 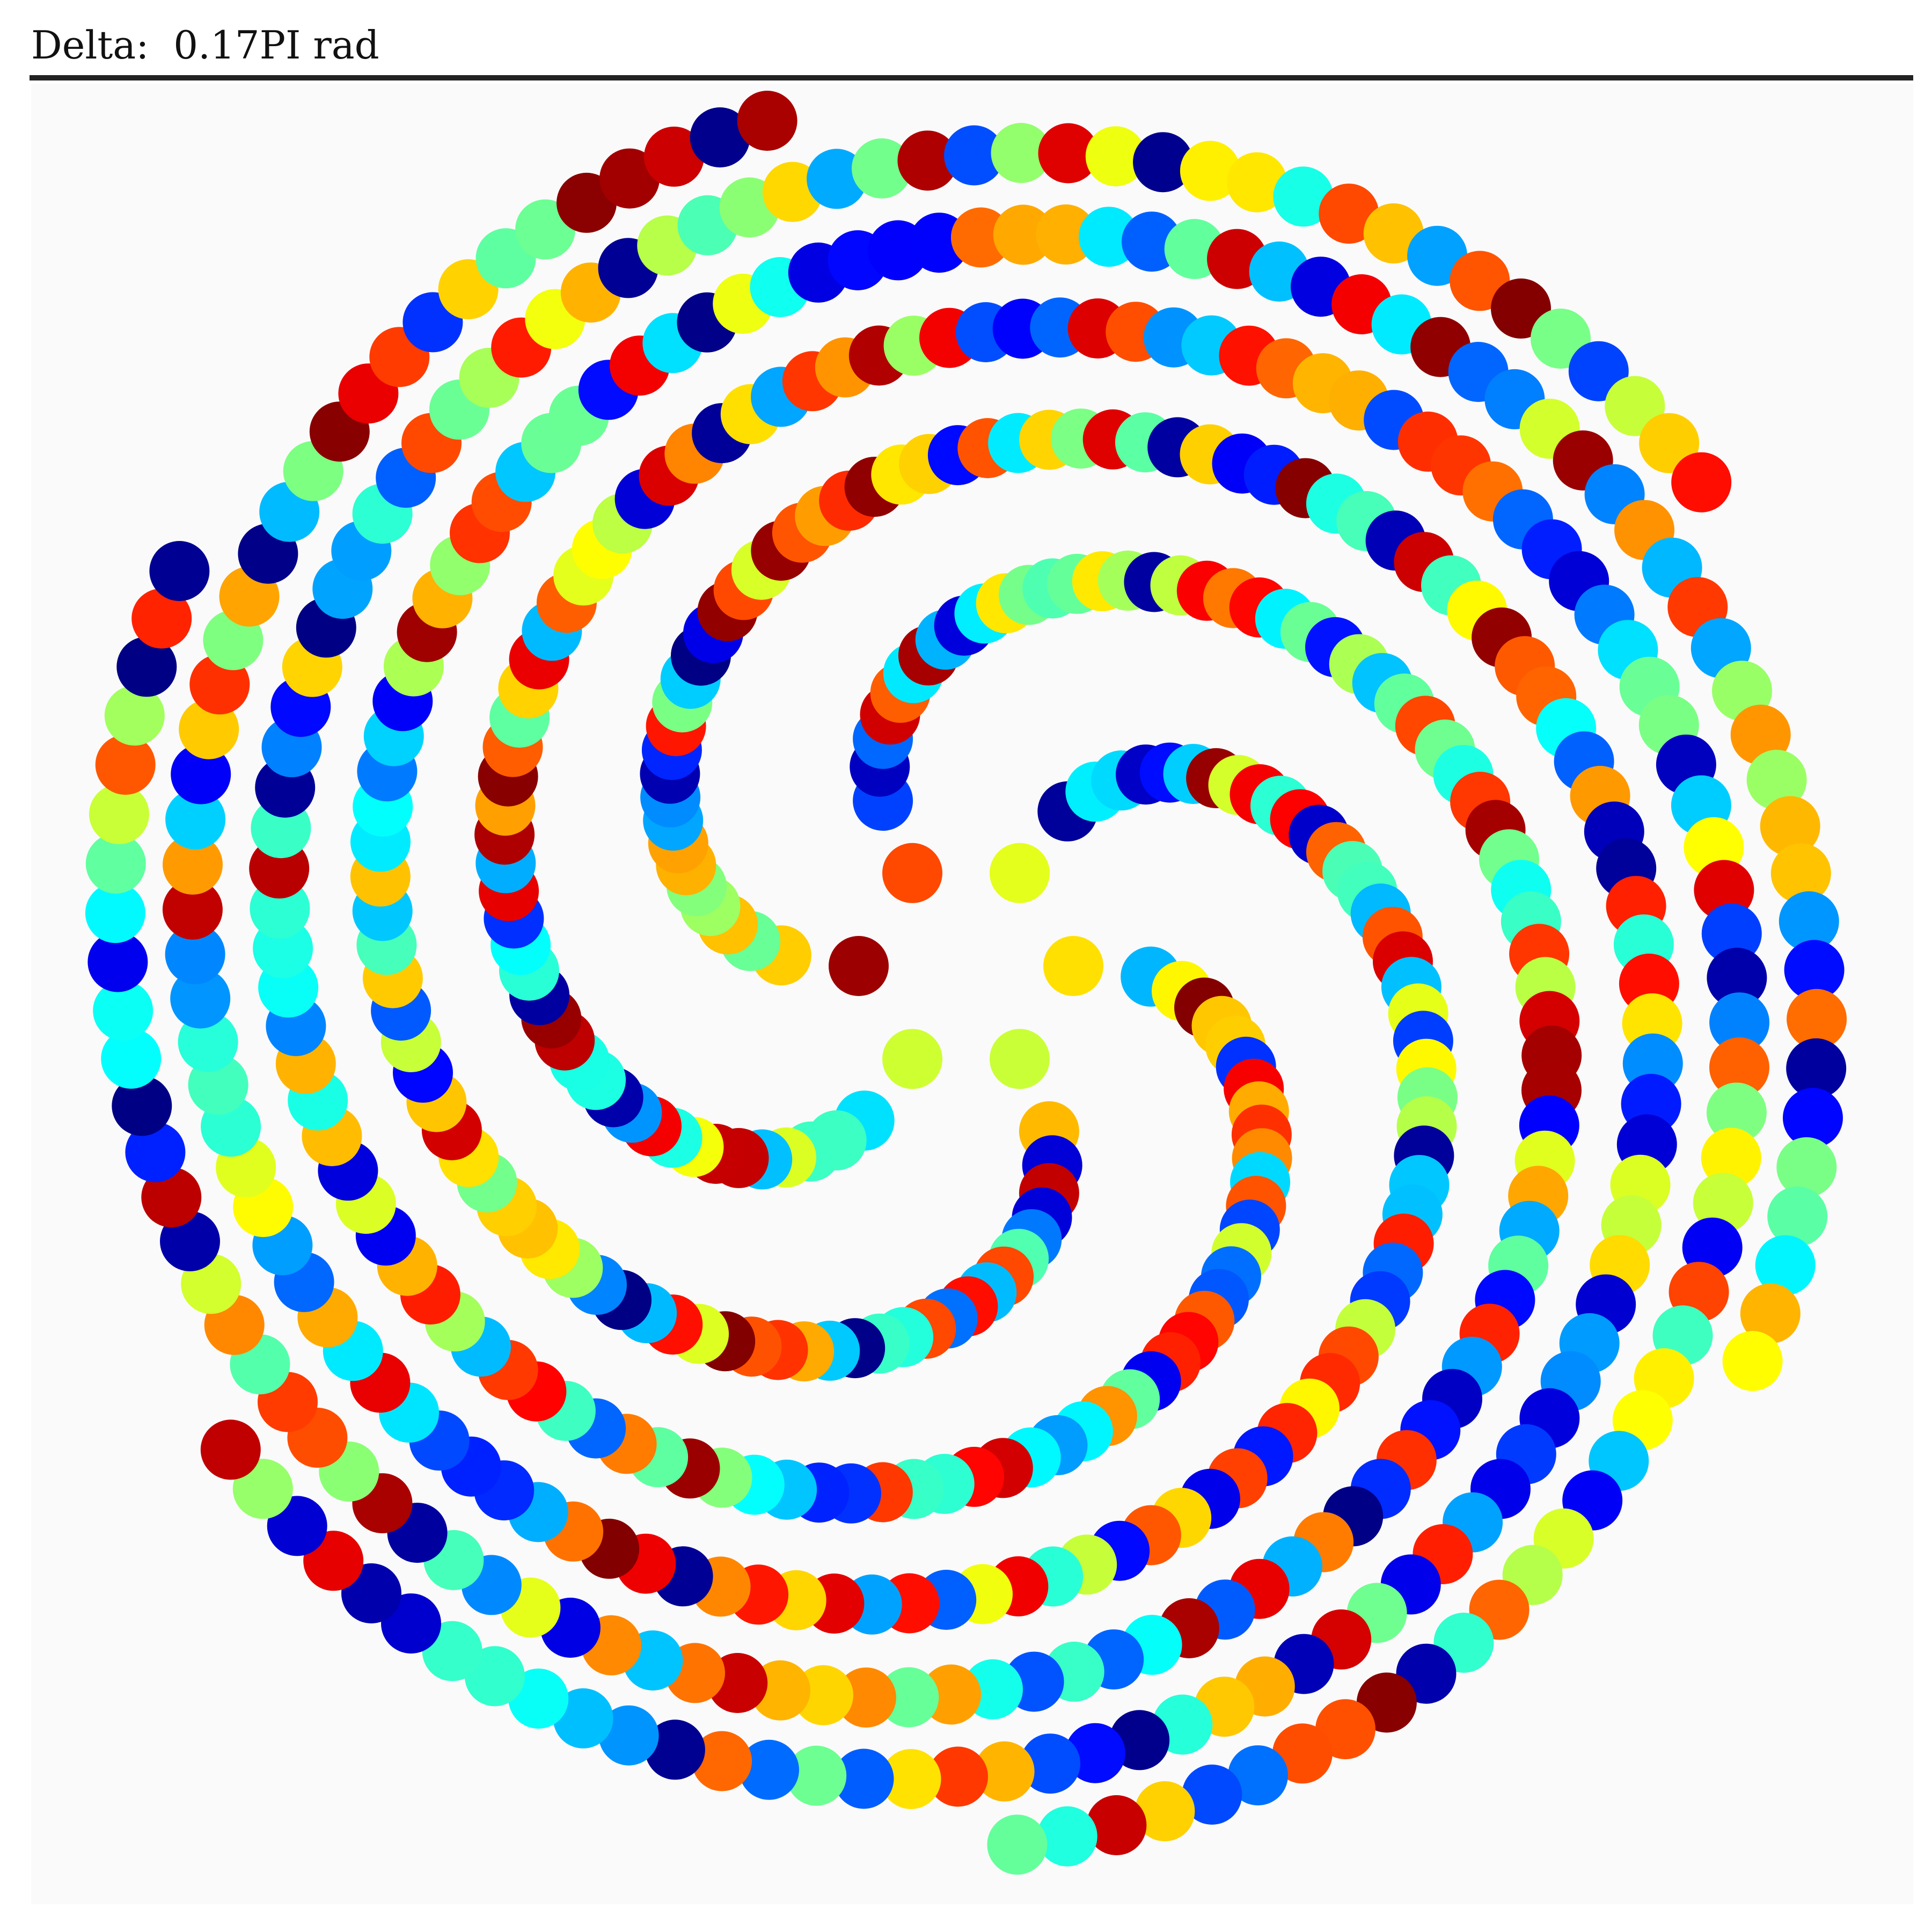 What do you see at coordinates (205, 45) in the screenshot?
I see `delta-caption: Delta: 0.17PI rad` at bounding box center [205, 45].